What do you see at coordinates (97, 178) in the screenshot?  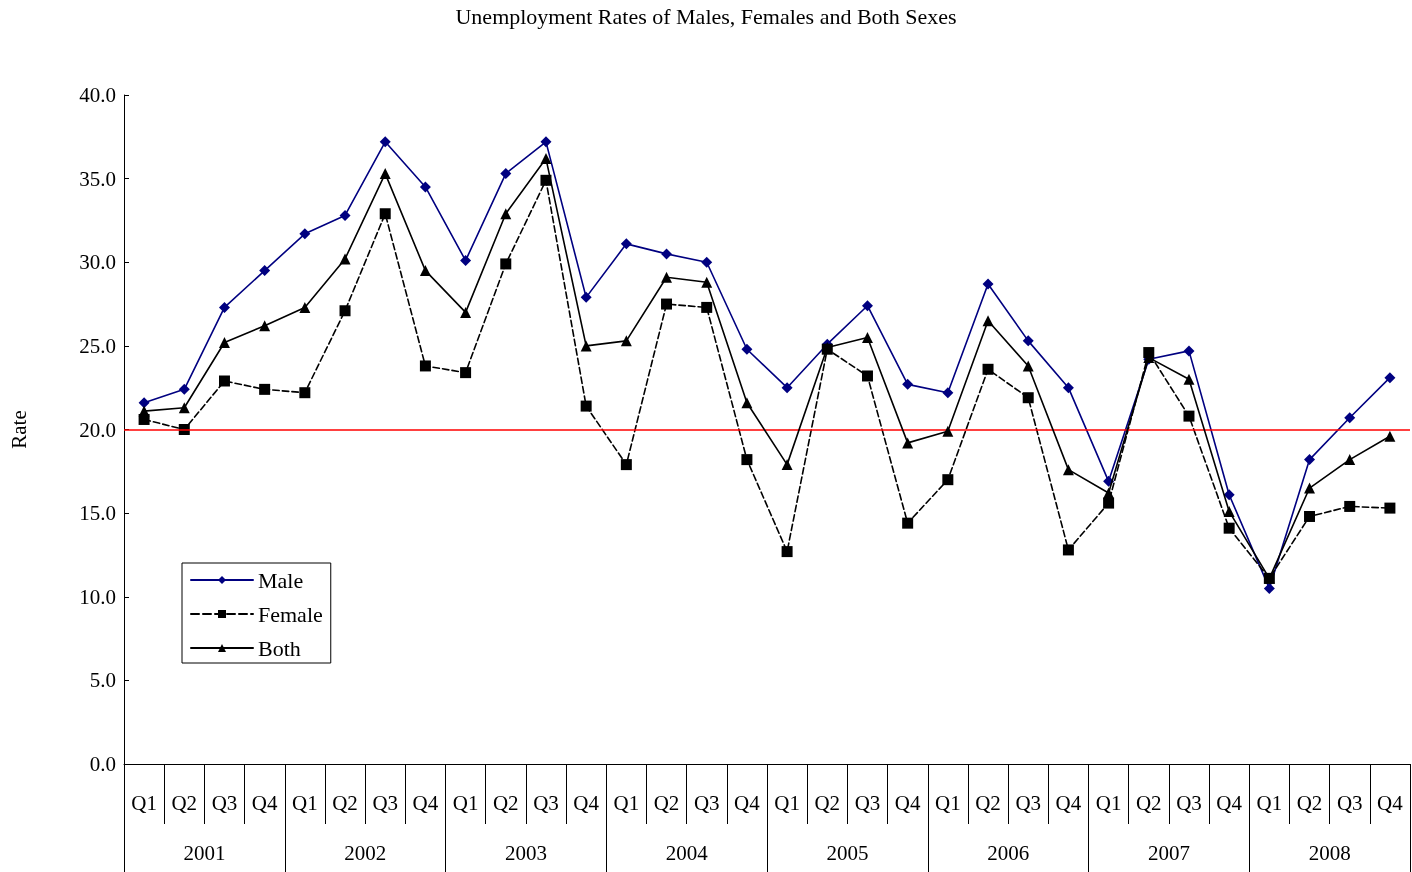 I see `y-tick-label: 35.0` at bounding box center [97, 178].